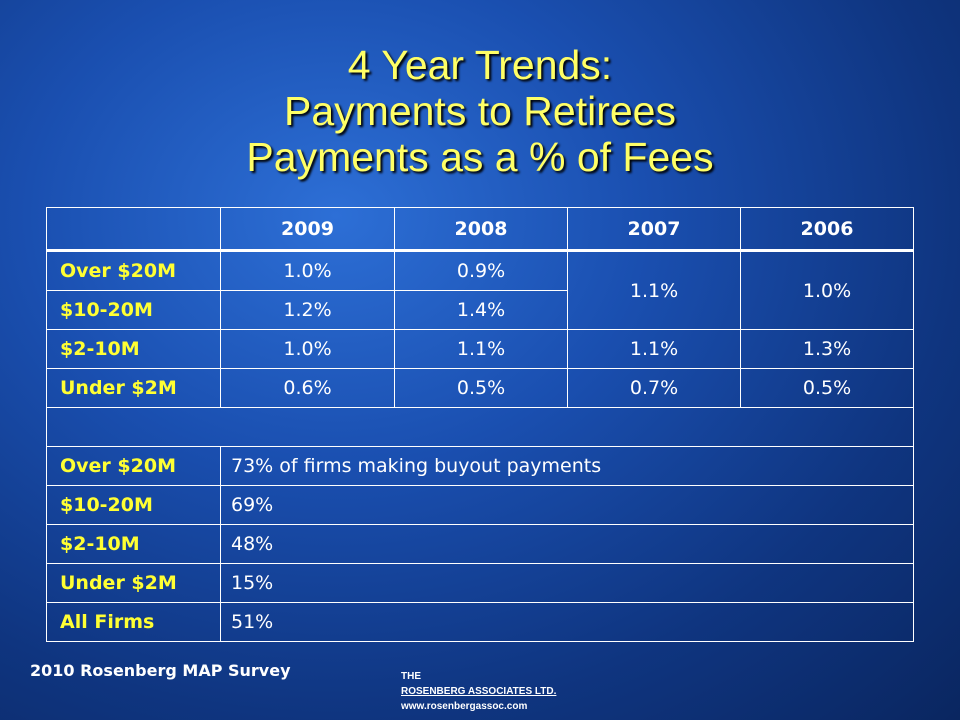 The width and height of the screenshot is (960, 720). Describe the element at coordinates (133, 622) in the screenshot. I see `row-label: All Firms` at that location.